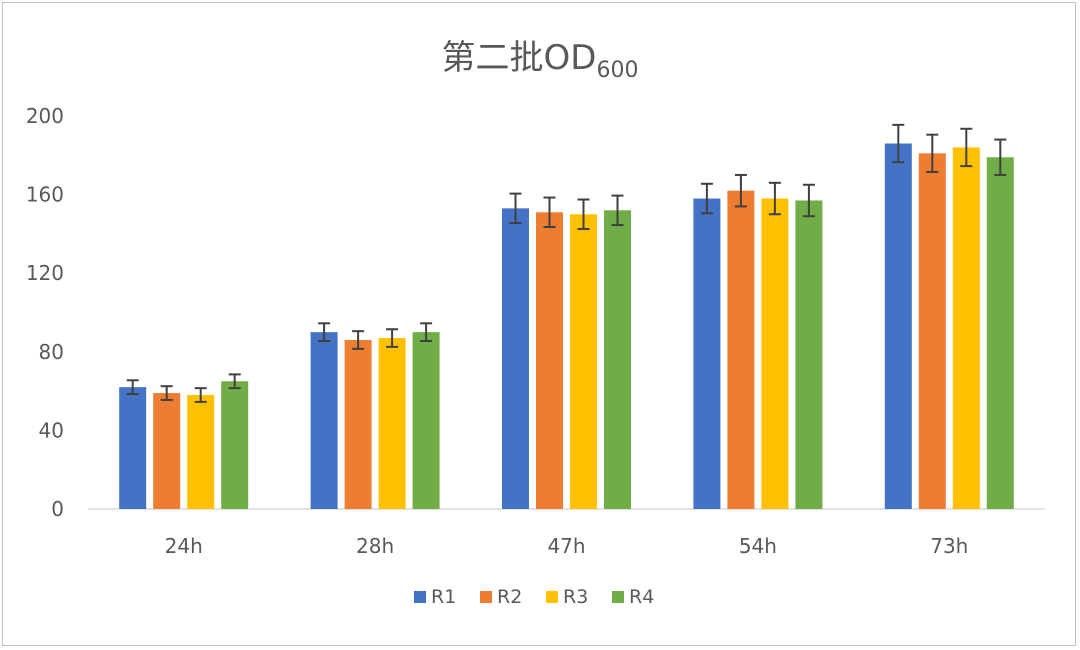 This screenshot has width=1080, height=650. Describe the element at coordinates (741, 350) in the screenshot. I see `bar-r2-54h` at that location.